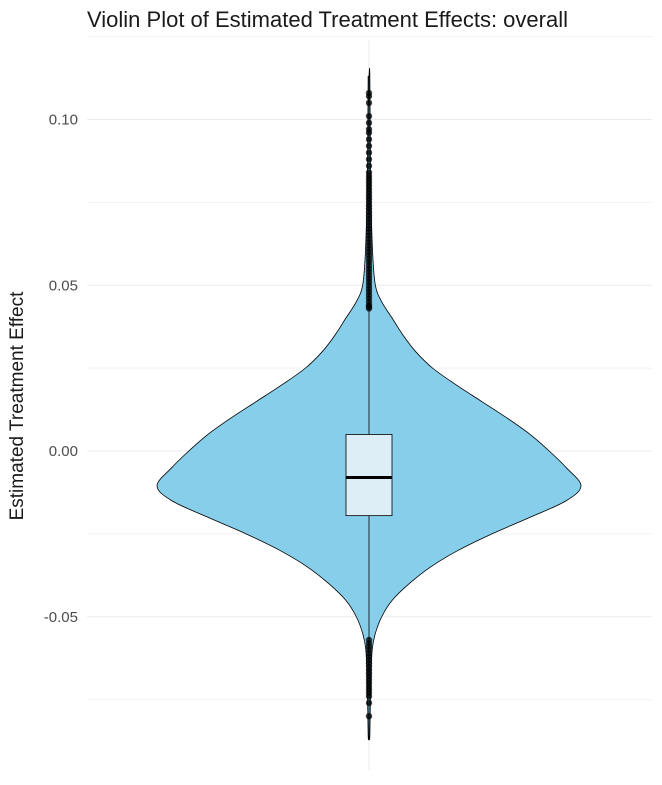 Image resolution: width=662 pixels, height=785 pixels. Describe the element at coordinates (61, 617) in the screenshot. I see `y-tick-label: -0.05` at that location.